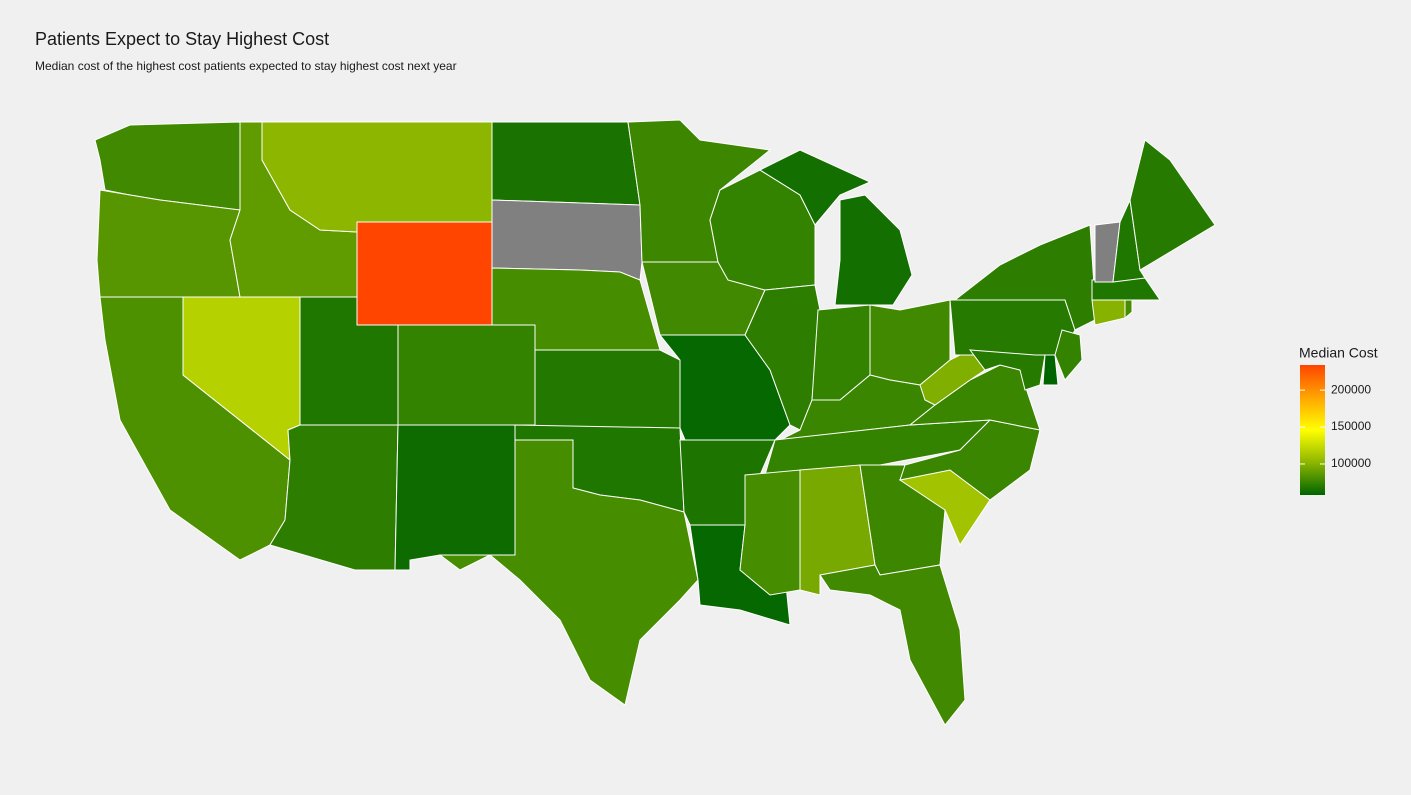 This screenshot has width=1411, height=795. Describe the element at coordinates (1351, 426) in the screenshot. I see `legend-tick-label: 150000` at that location.